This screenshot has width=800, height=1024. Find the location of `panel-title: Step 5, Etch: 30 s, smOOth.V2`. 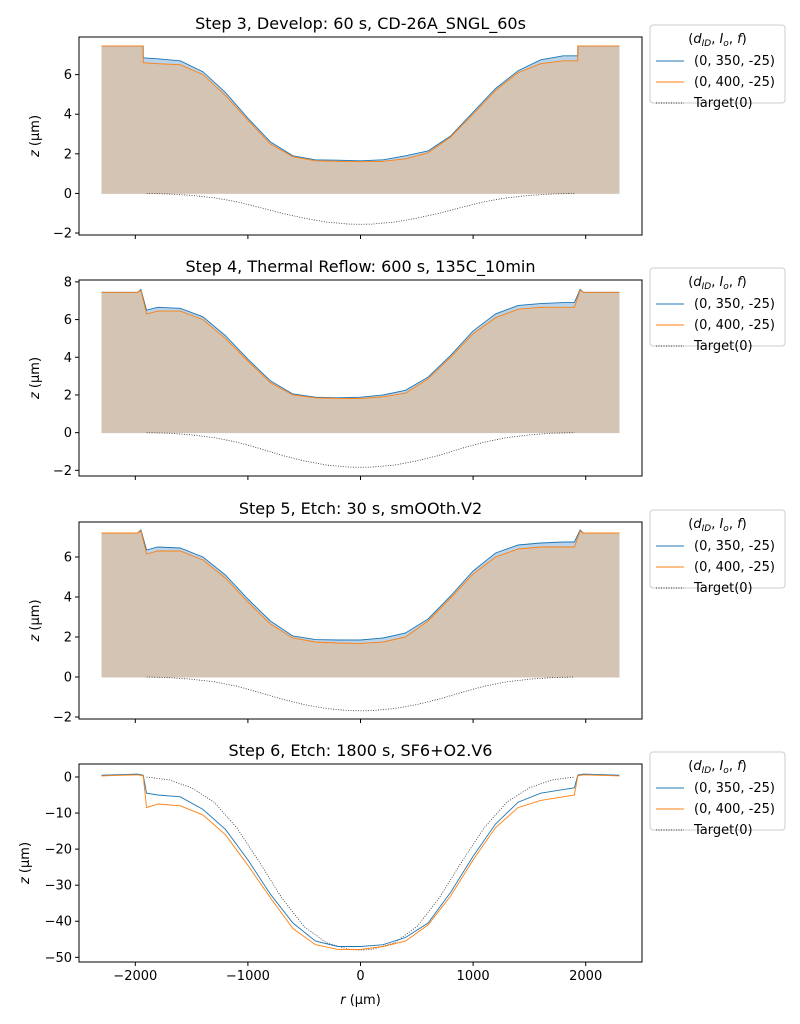

panel-title: Step 5, Etch: 30 s, smOOth.V2 is located at coordinates (360, 508).